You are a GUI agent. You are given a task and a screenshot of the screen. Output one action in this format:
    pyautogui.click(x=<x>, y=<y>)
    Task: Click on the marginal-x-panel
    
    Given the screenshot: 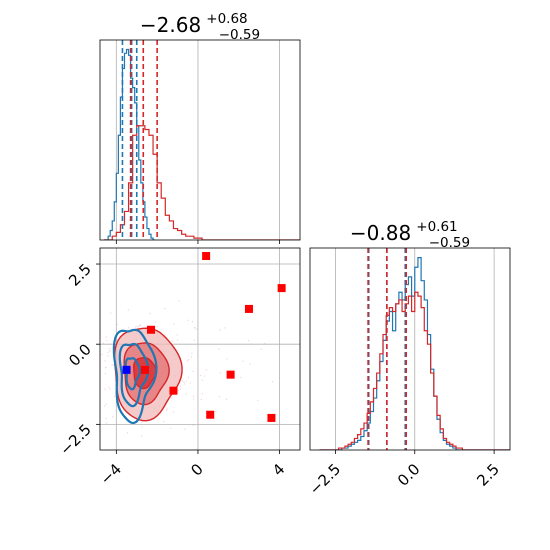 What is the action you would take?
    pyautogui.click(x=200, y=141)
    